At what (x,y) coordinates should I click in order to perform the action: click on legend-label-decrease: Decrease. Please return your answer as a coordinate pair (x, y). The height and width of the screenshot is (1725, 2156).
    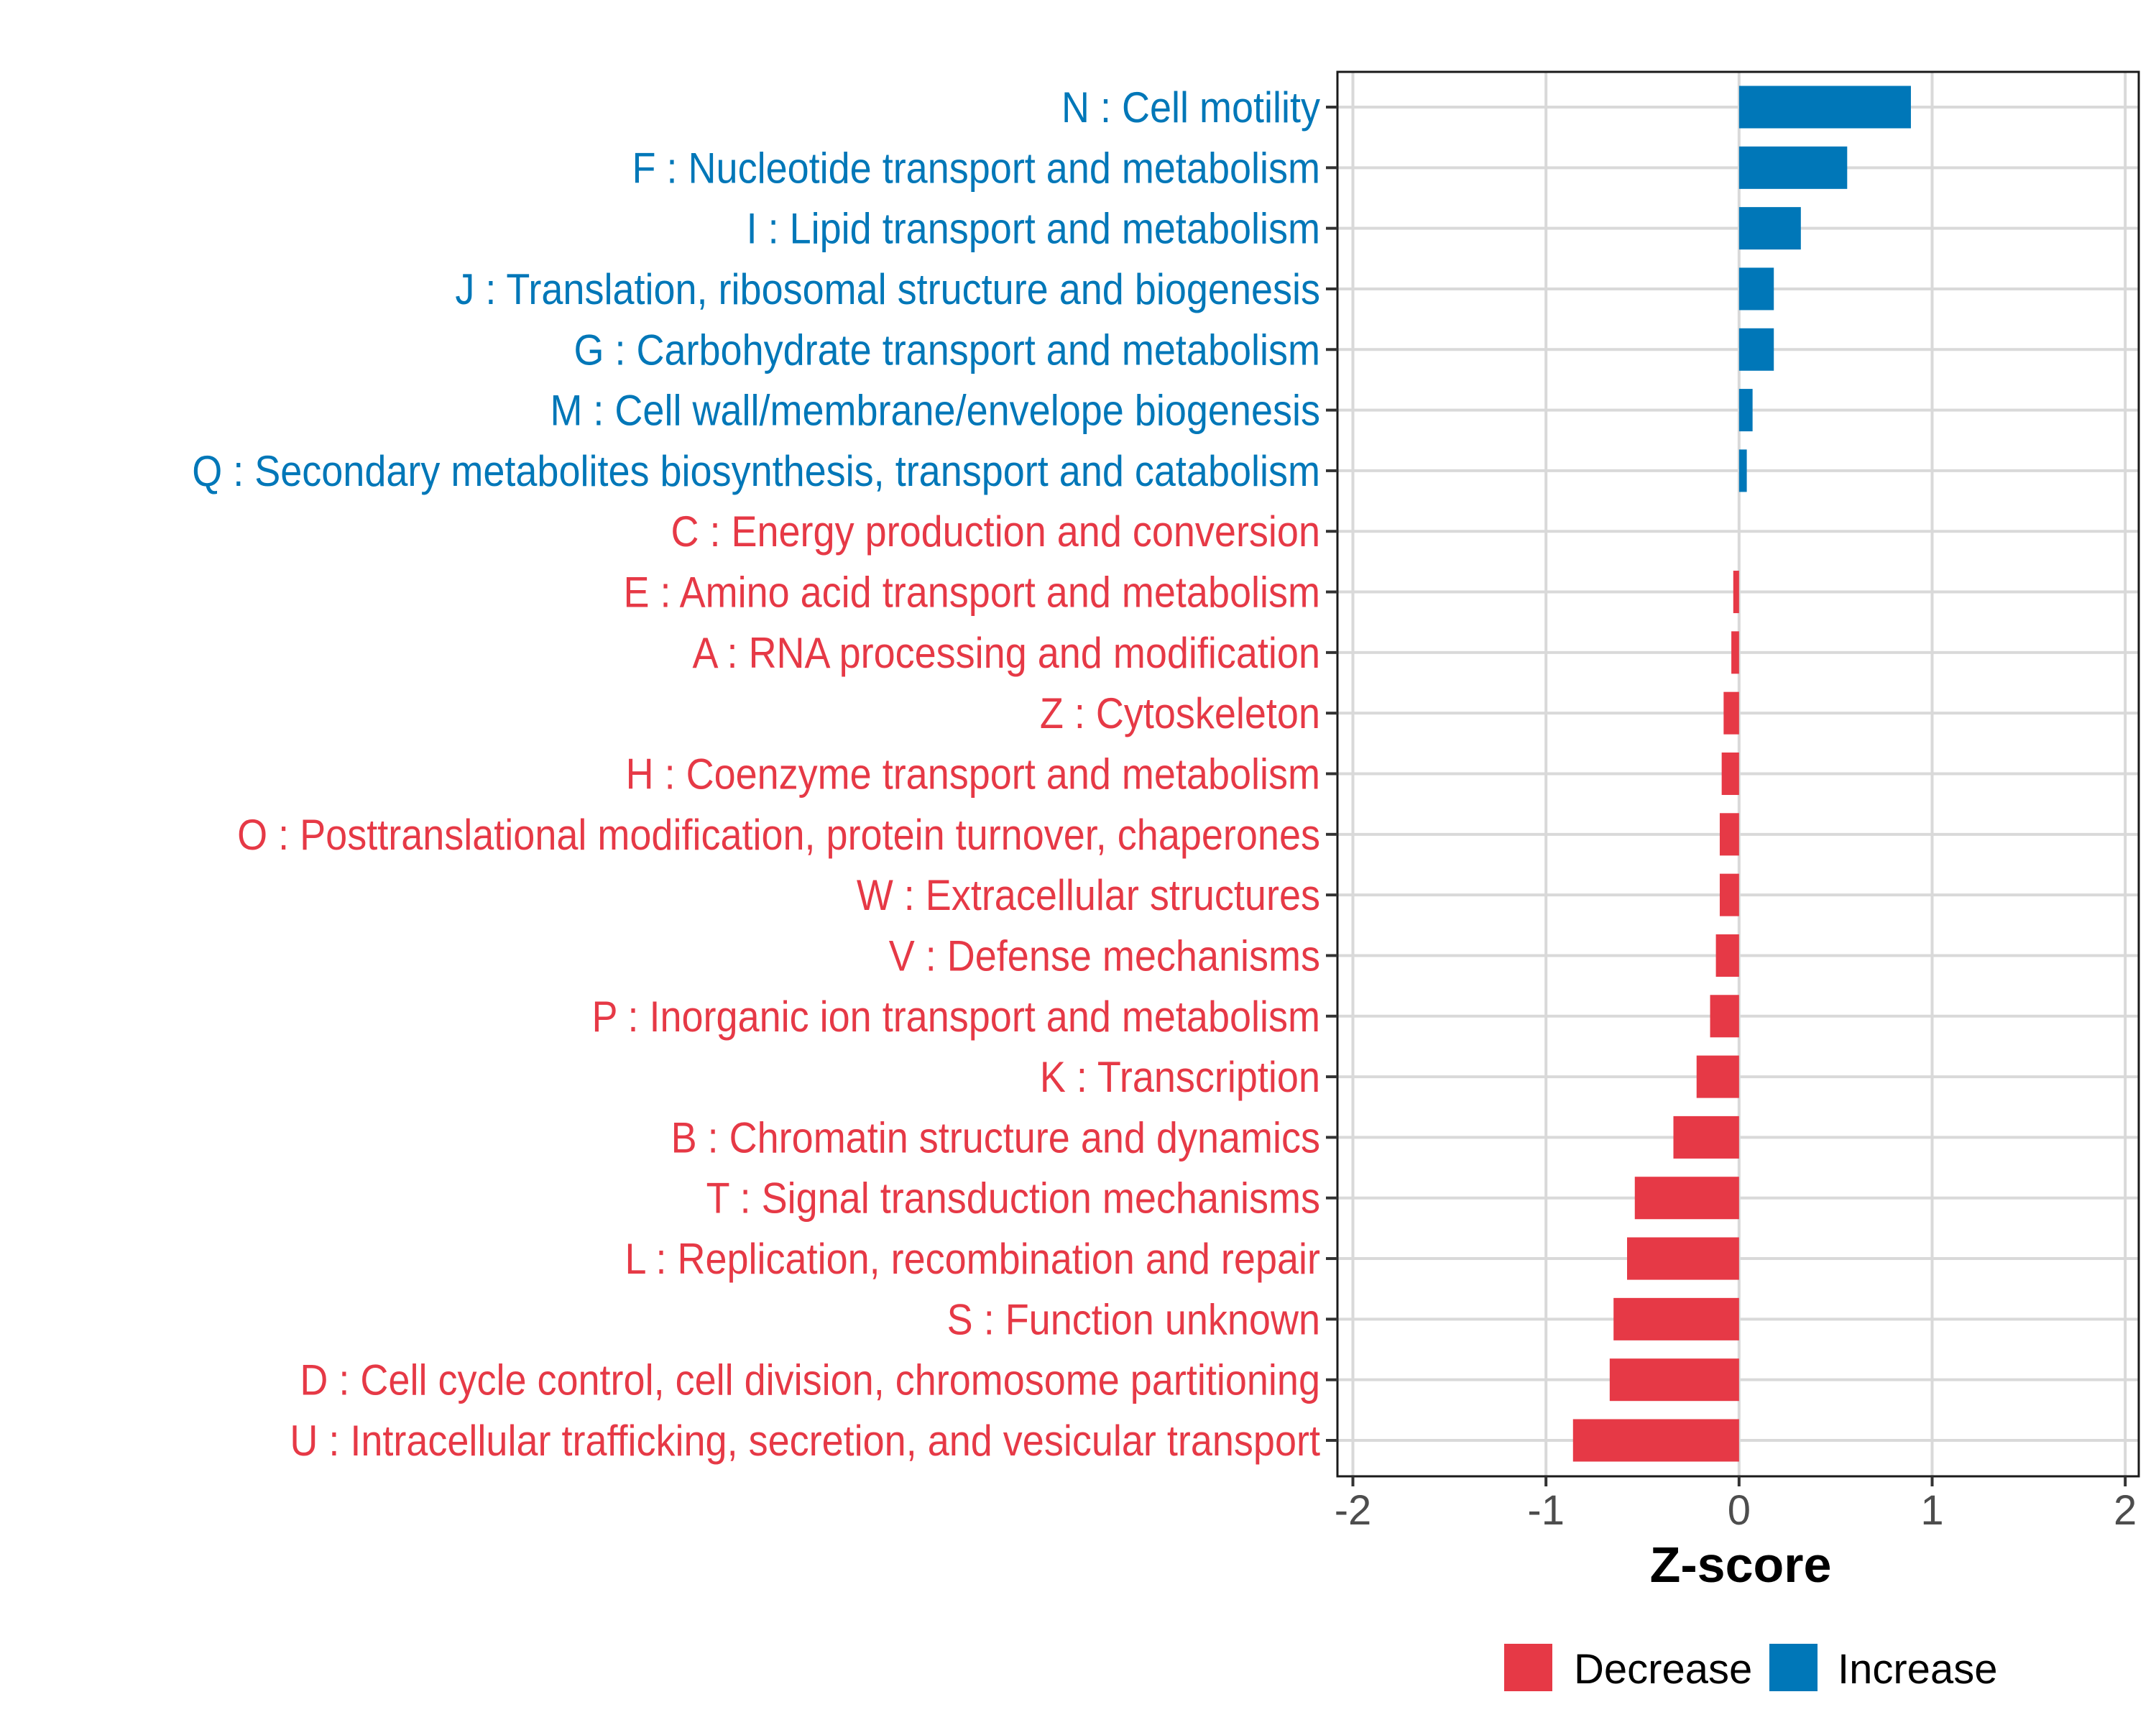
    Looking at the image, I should click on (1663, 1669).